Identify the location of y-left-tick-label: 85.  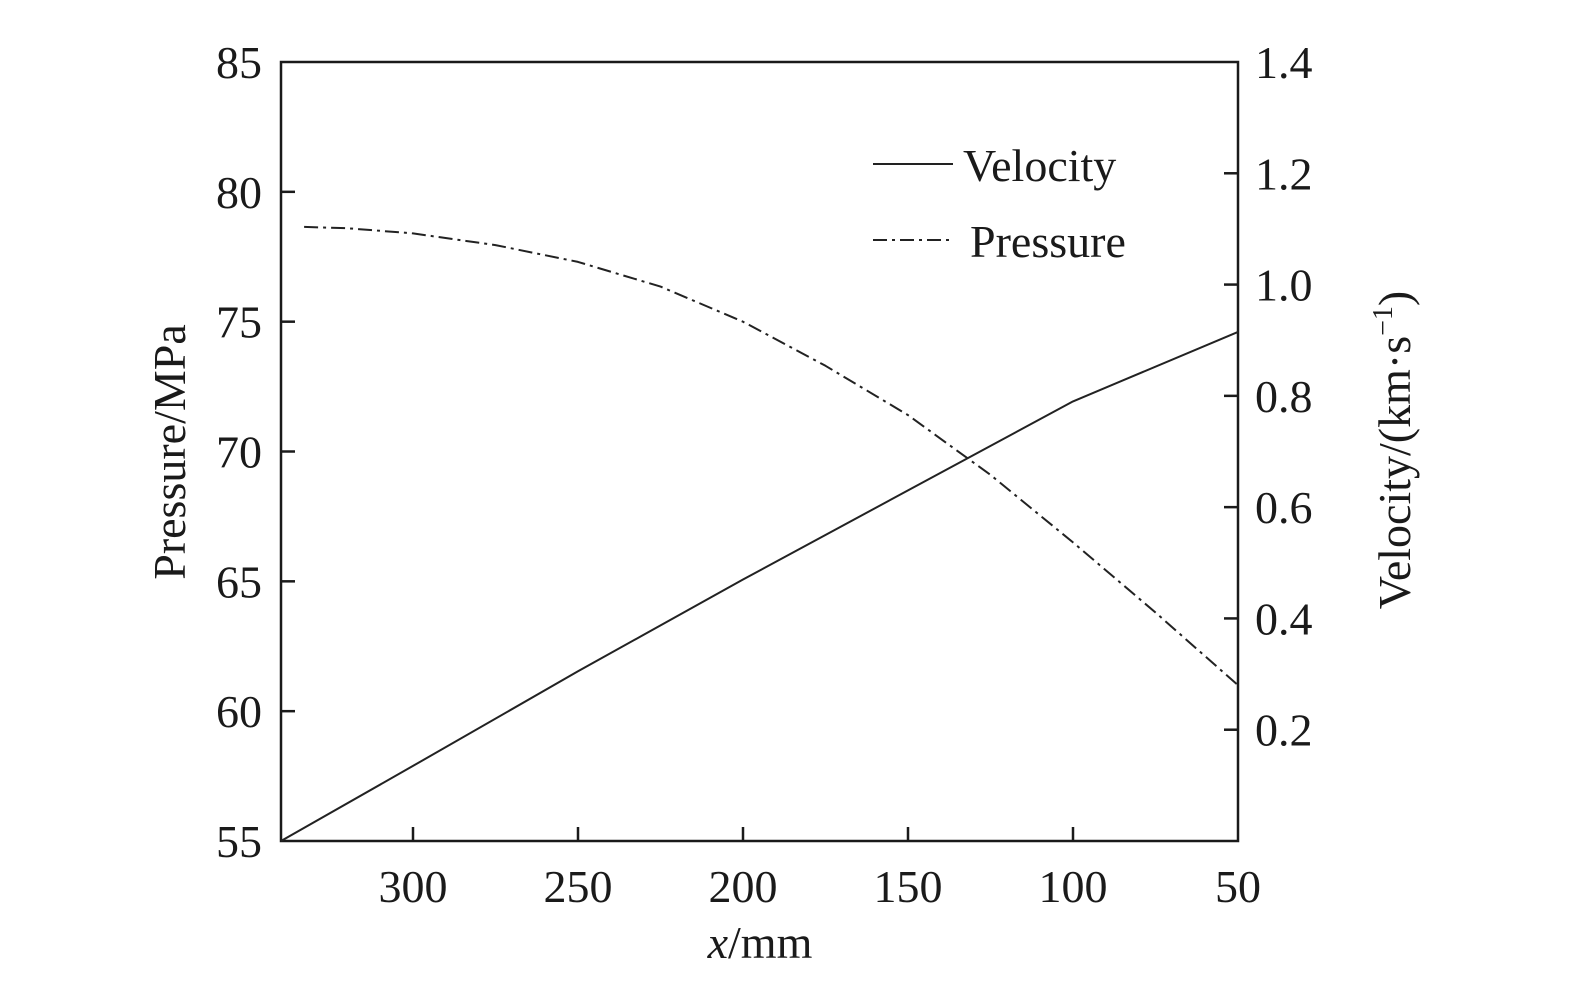
(239, 62).